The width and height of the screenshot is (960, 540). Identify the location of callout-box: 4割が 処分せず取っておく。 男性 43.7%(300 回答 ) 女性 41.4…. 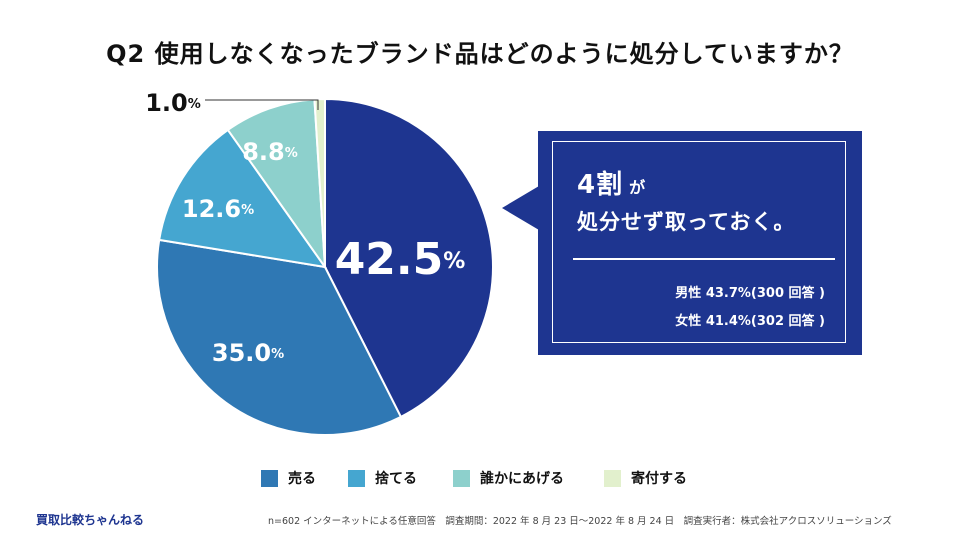
(700, 243).